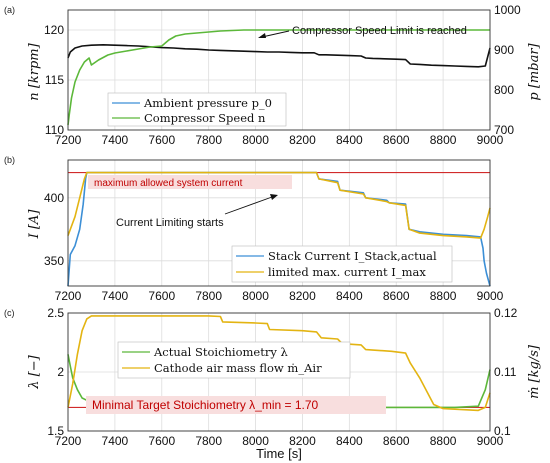  What do you see at coordinates (34, 71) in the screenshot?
I see `panel-a-ylabel: n [krpm]` at bounding box center [34, 71].